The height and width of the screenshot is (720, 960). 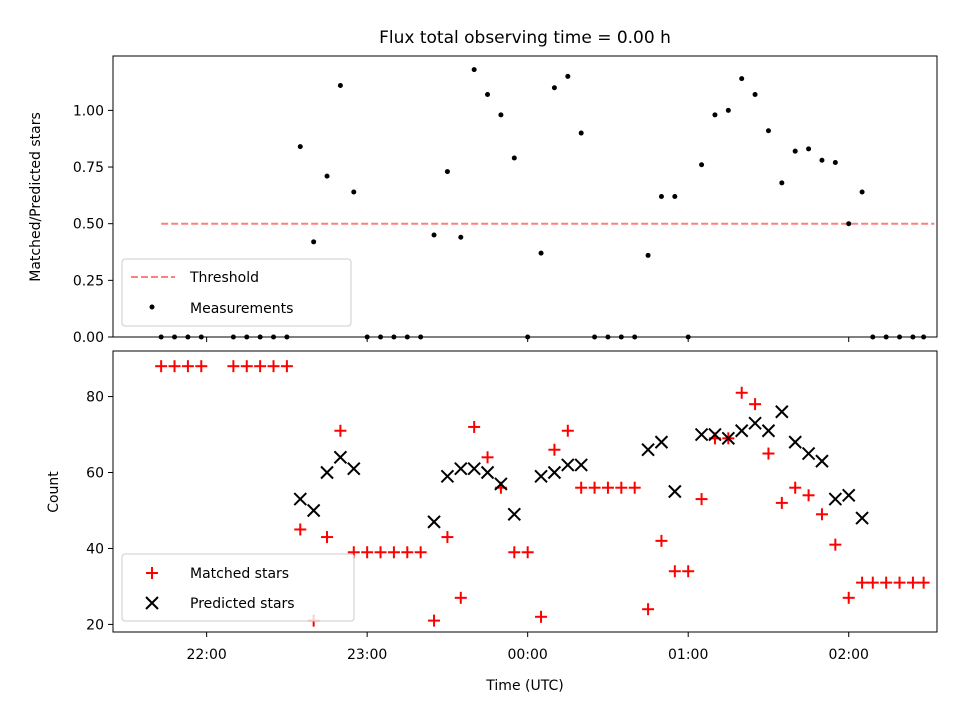 I want to click on matched-legend-label: Matched stars, so click(x=239, y=574).